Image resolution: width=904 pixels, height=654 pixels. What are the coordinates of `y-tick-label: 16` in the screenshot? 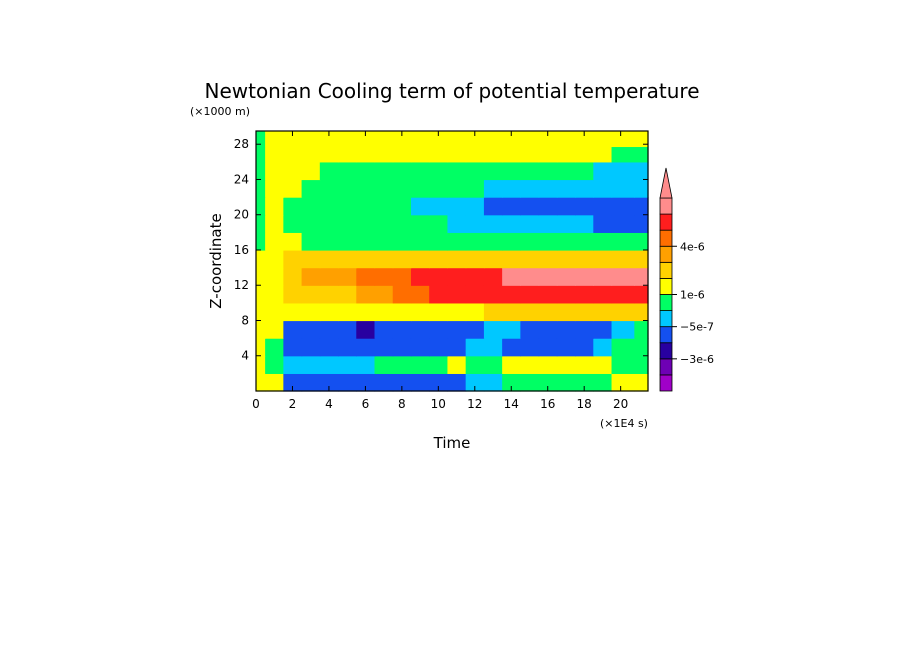 It's located at (241, 250).